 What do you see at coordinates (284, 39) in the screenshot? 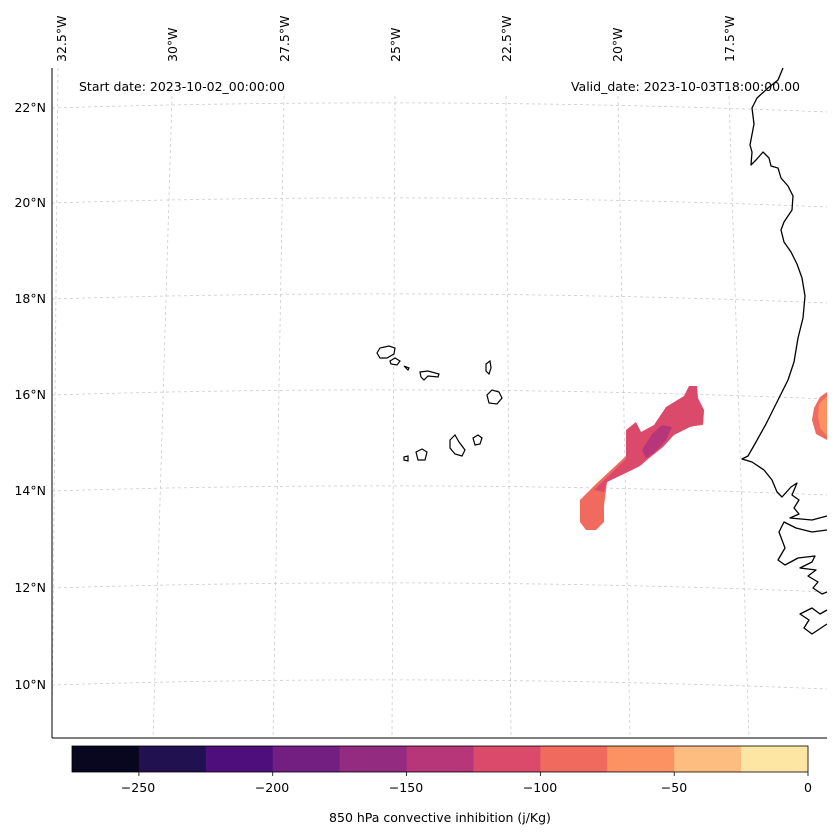
I see `lon-tick-label: 27.5°W` at bounding box center [284, 39].